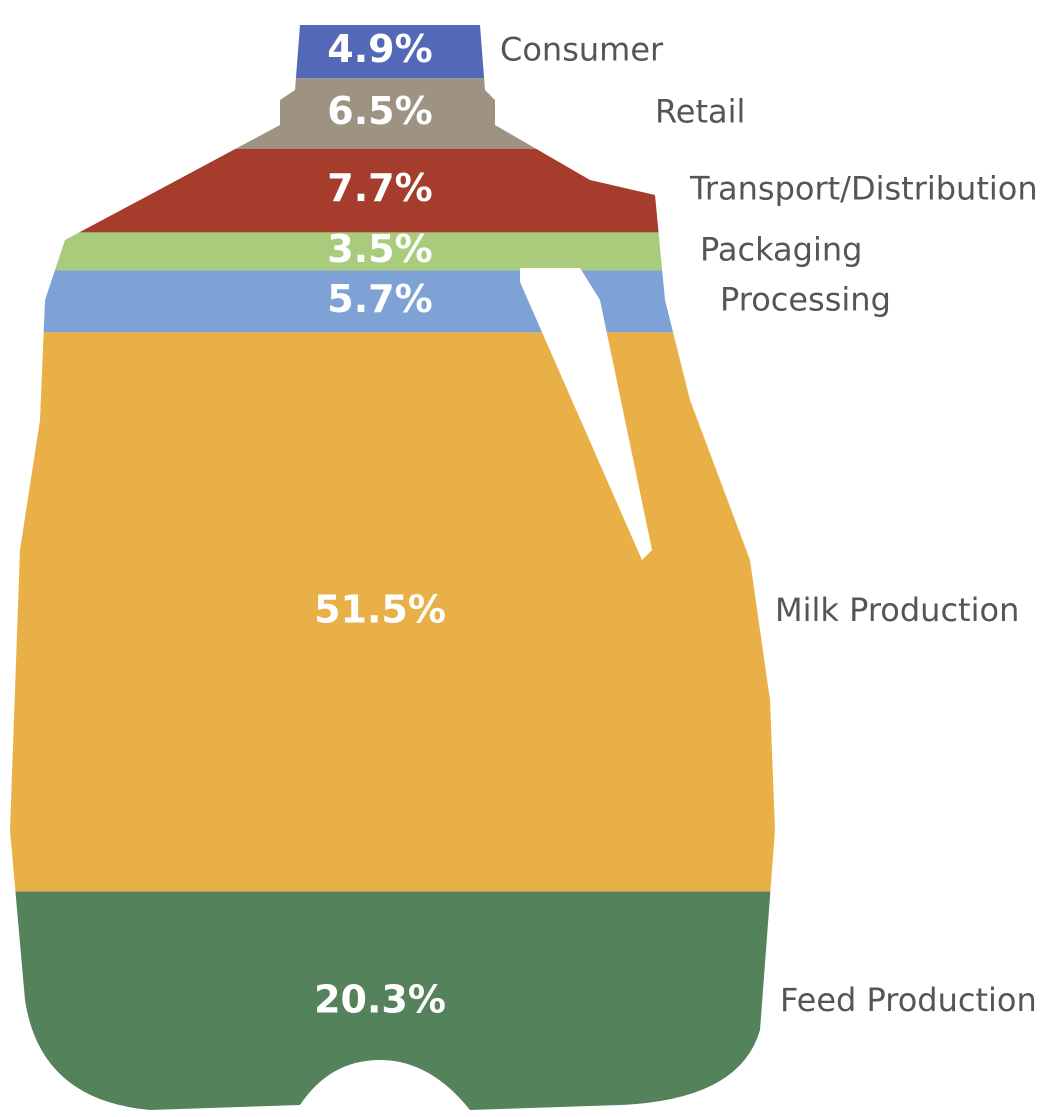  I want to click on jug-handle, so click(586, 414).